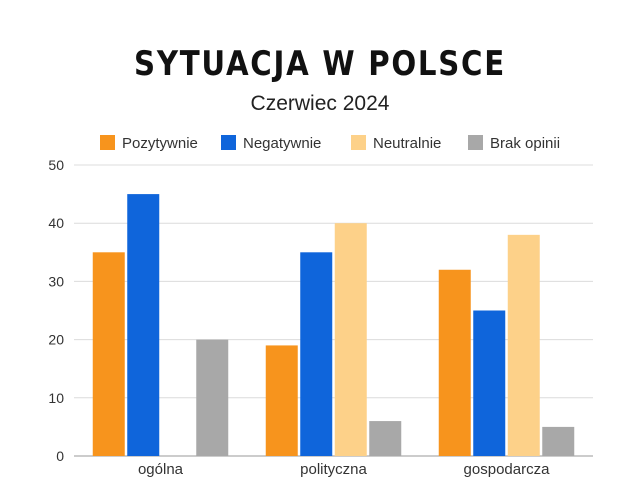  I want to click on y-tick-label: 10, so click(56, 398).